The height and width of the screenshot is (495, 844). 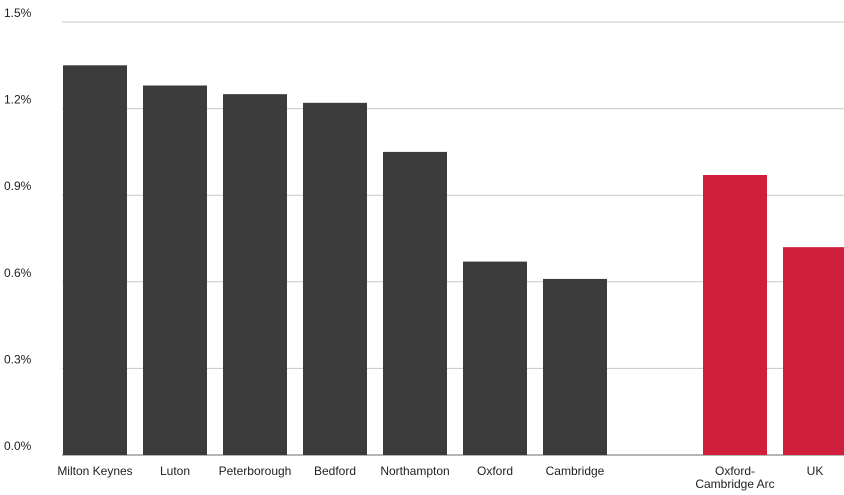 I want to click on x-category-label-line: Oxford, so click(x=495, y=471).